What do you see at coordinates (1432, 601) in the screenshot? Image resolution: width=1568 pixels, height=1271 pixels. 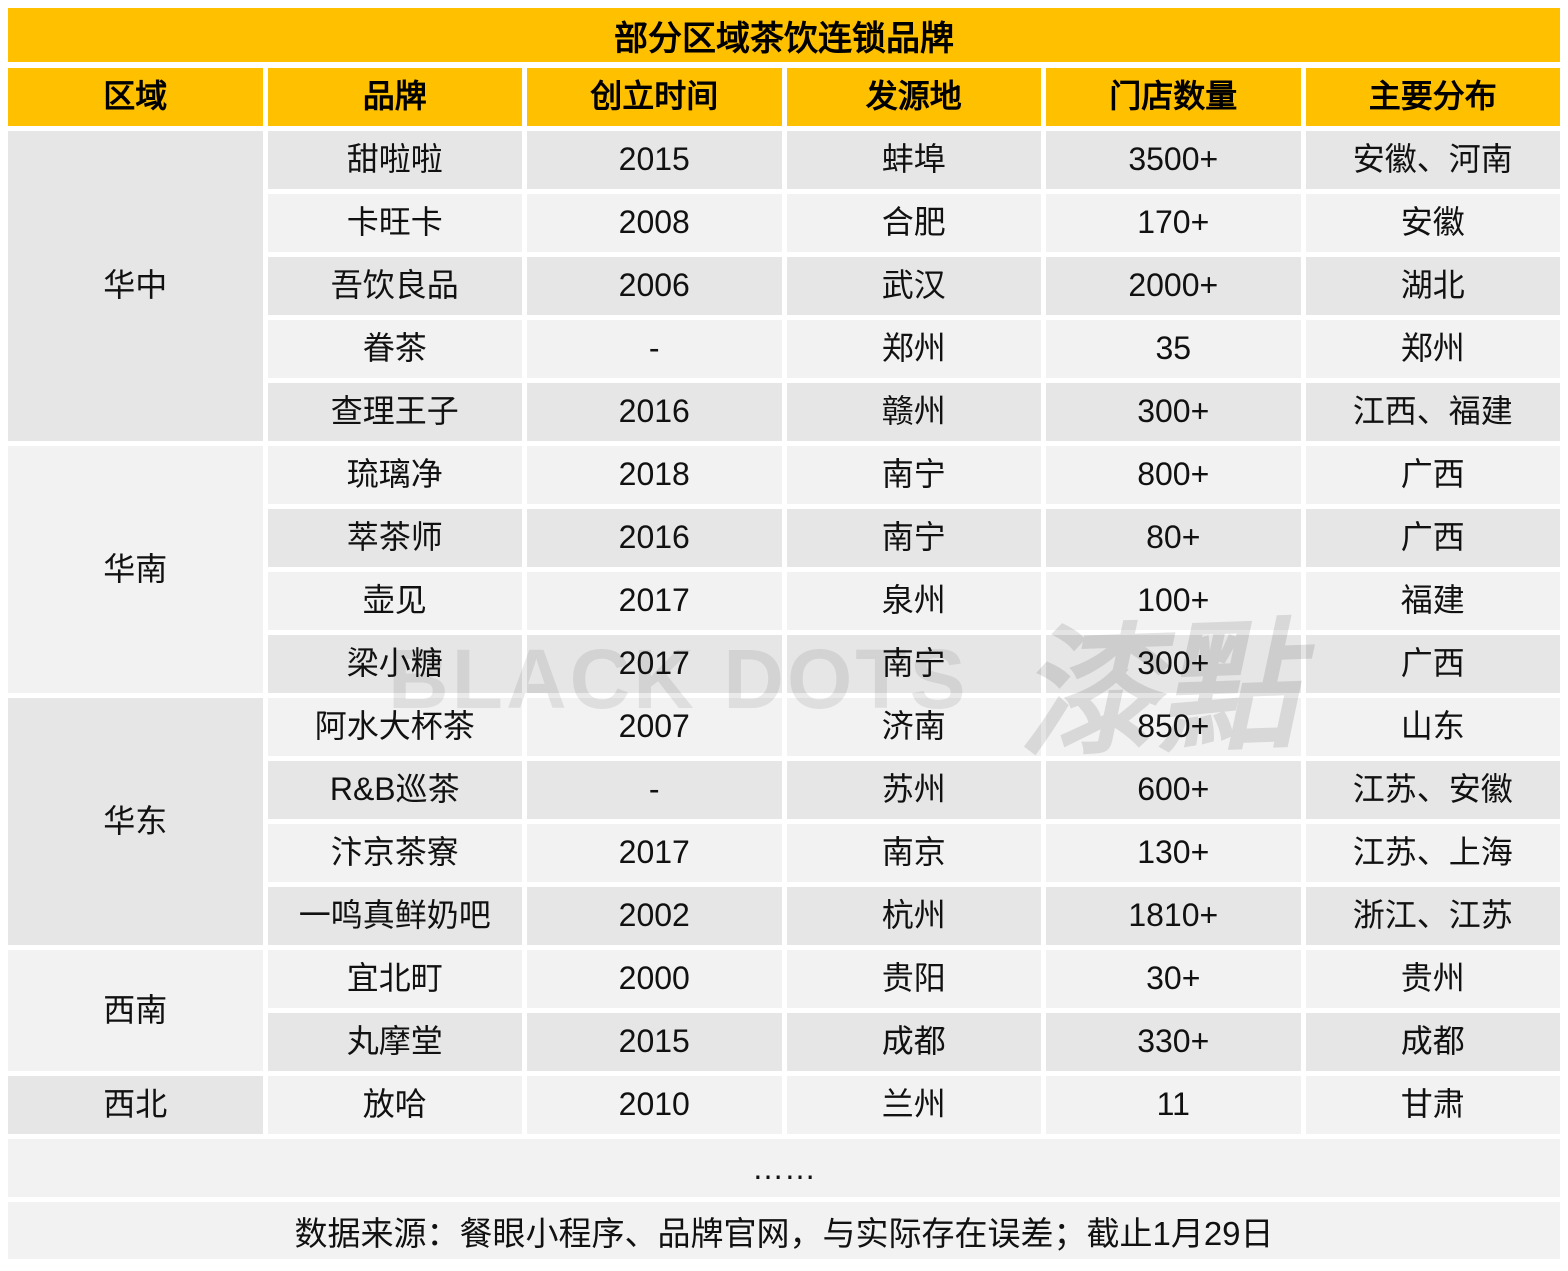 I see `distribution-cell: 福建` at bounding box center [1432, 601].